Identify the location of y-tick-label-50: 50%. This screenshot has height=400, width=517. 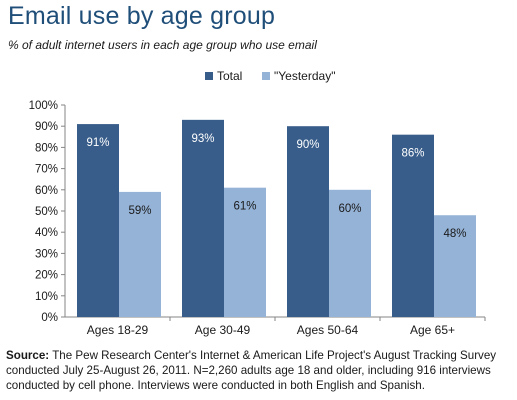
(46, 212).